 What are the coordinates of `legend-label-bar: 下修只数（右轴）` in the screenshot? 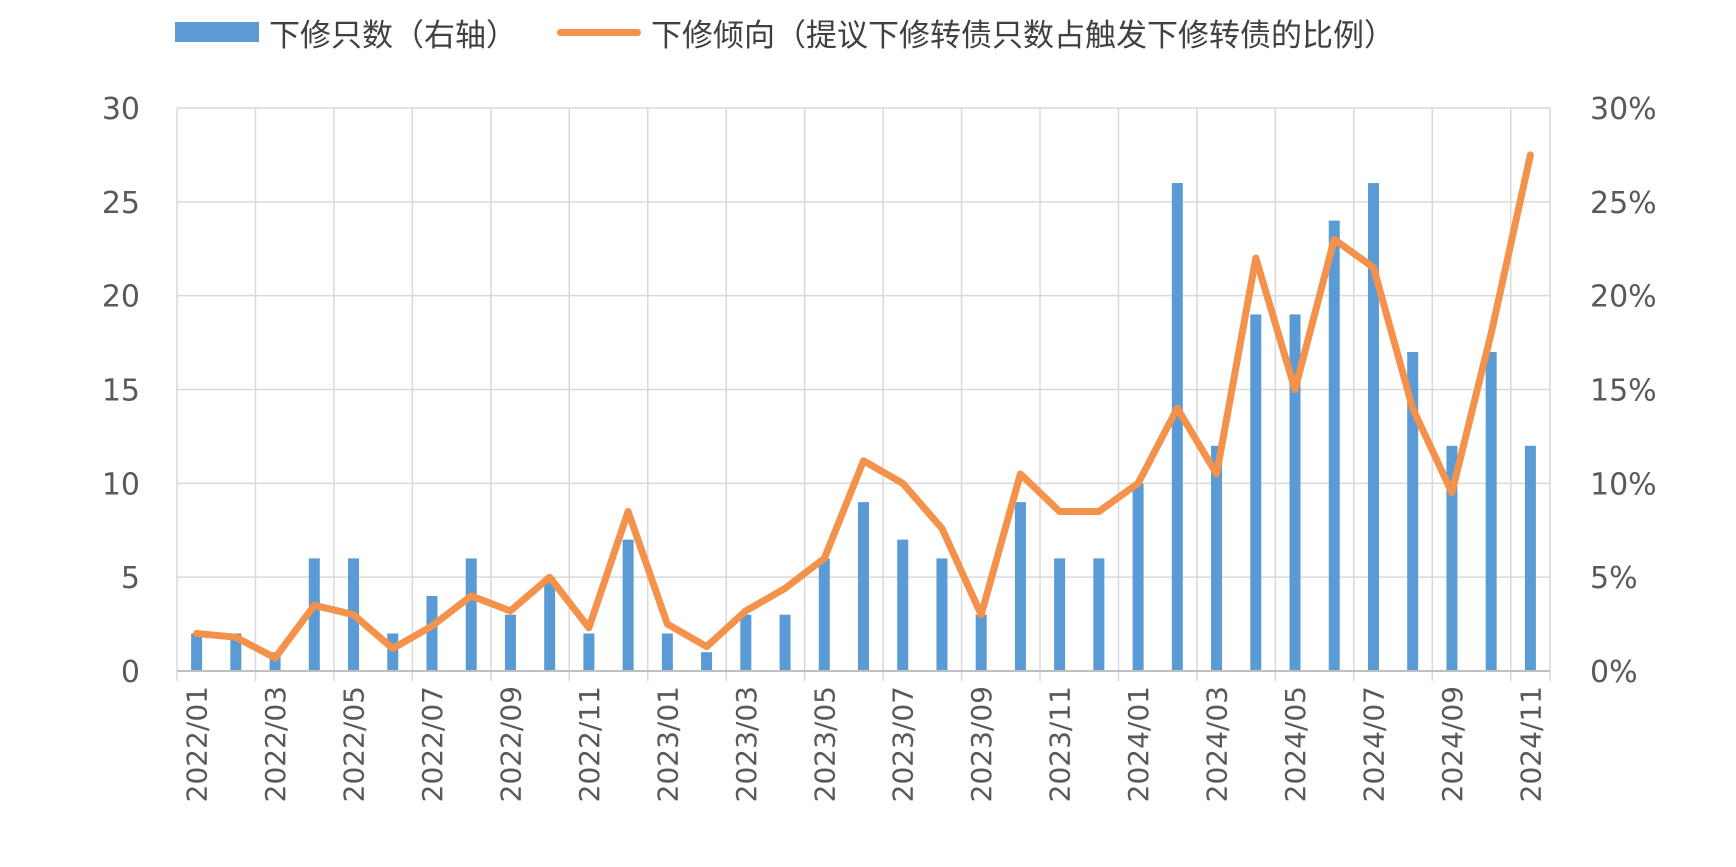 It's located at (393, 35).